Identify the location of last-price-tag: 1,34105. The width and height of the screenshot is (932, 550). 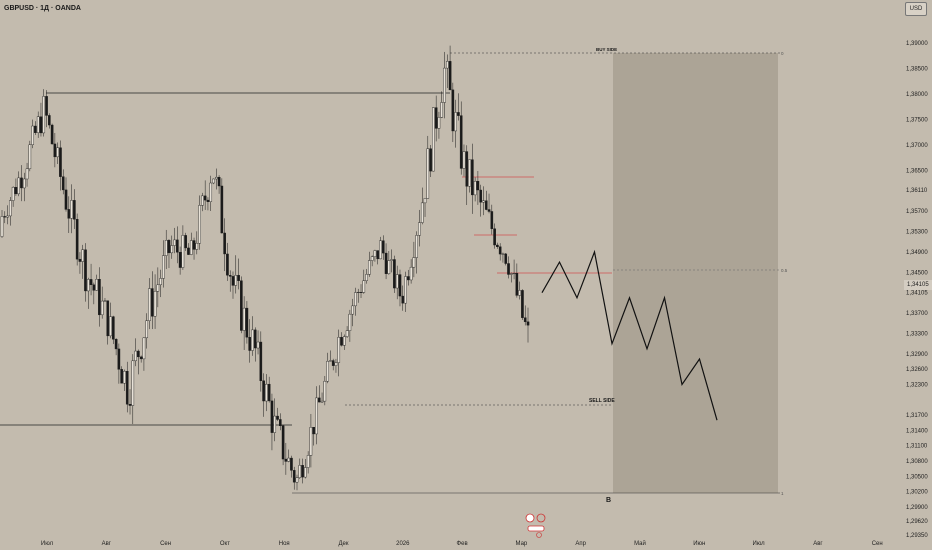
(918, 285).